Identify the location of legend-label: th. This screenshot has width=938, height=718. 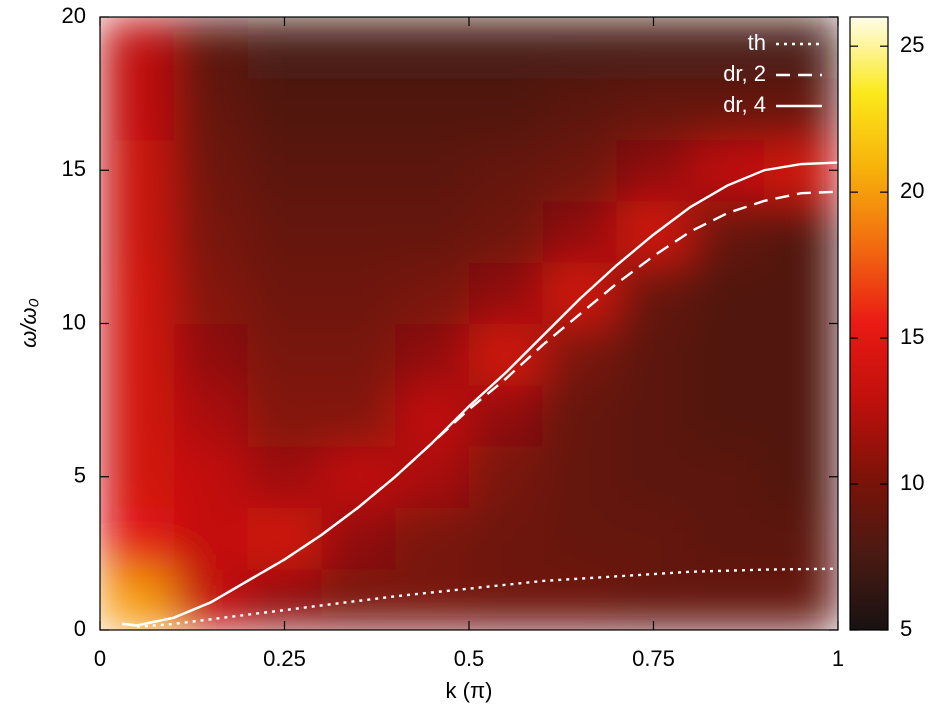
(757, 42).